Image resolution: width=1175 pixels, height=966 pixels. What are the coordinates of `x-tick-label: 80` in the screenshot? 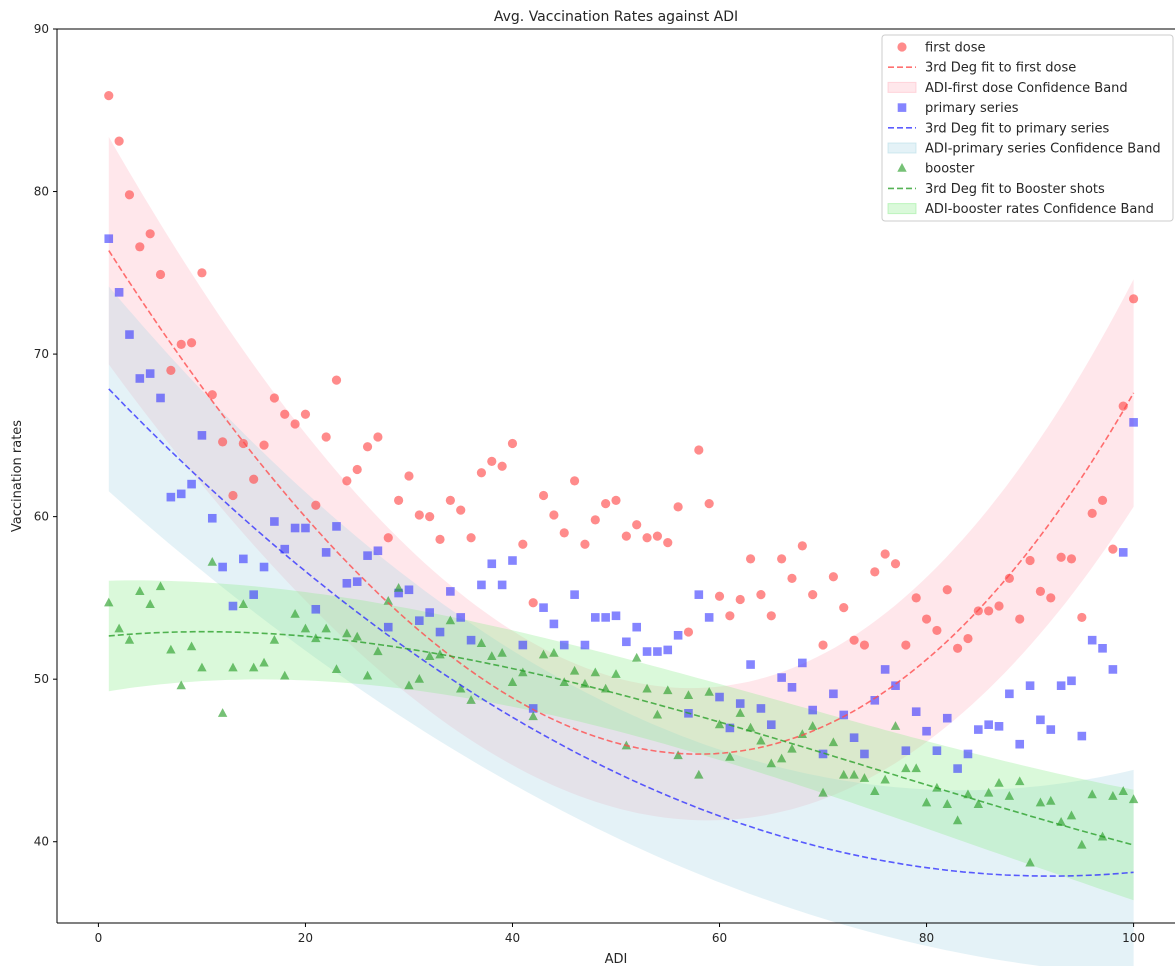 It's located at (926, 938).